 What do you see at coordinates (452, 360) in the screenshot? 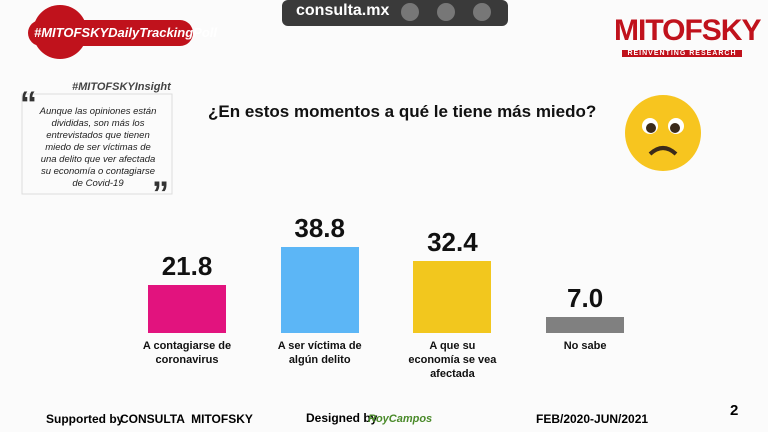
I see `category-label: A que su economía se vea afectada` at bounding box center [452, 360].